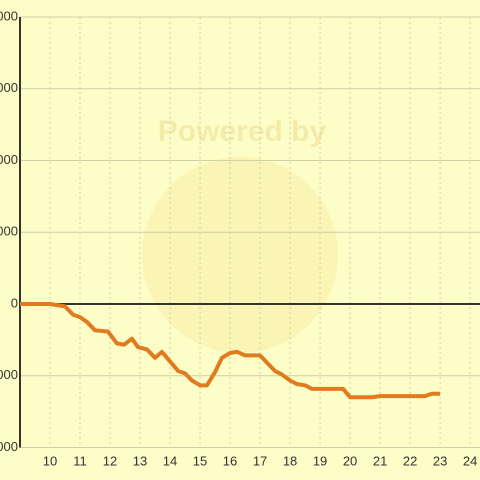  What do you see at coordinates (9, 15) in the screenshot?
I see `y-tick-label: 12,000` at bounding box center [9, 15].